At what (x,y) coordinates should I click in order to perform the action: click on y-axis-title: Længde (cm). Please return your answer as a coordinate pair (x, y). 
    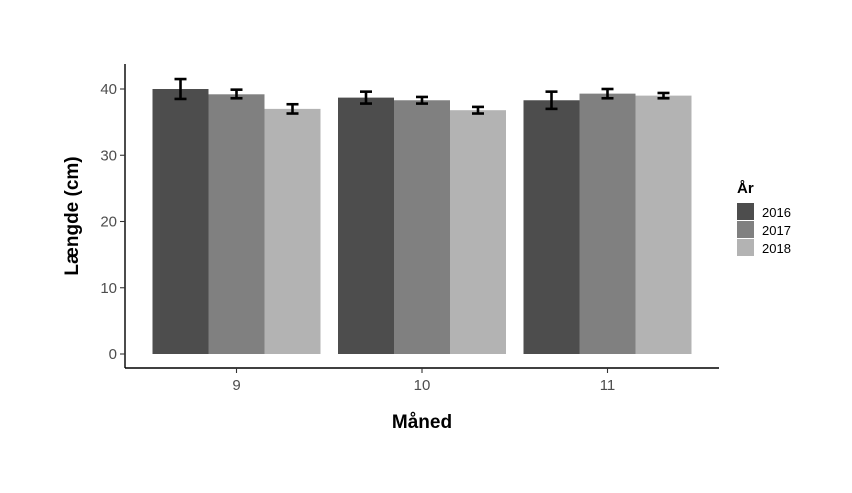
    Looking at the image, I should click on (72, 215).